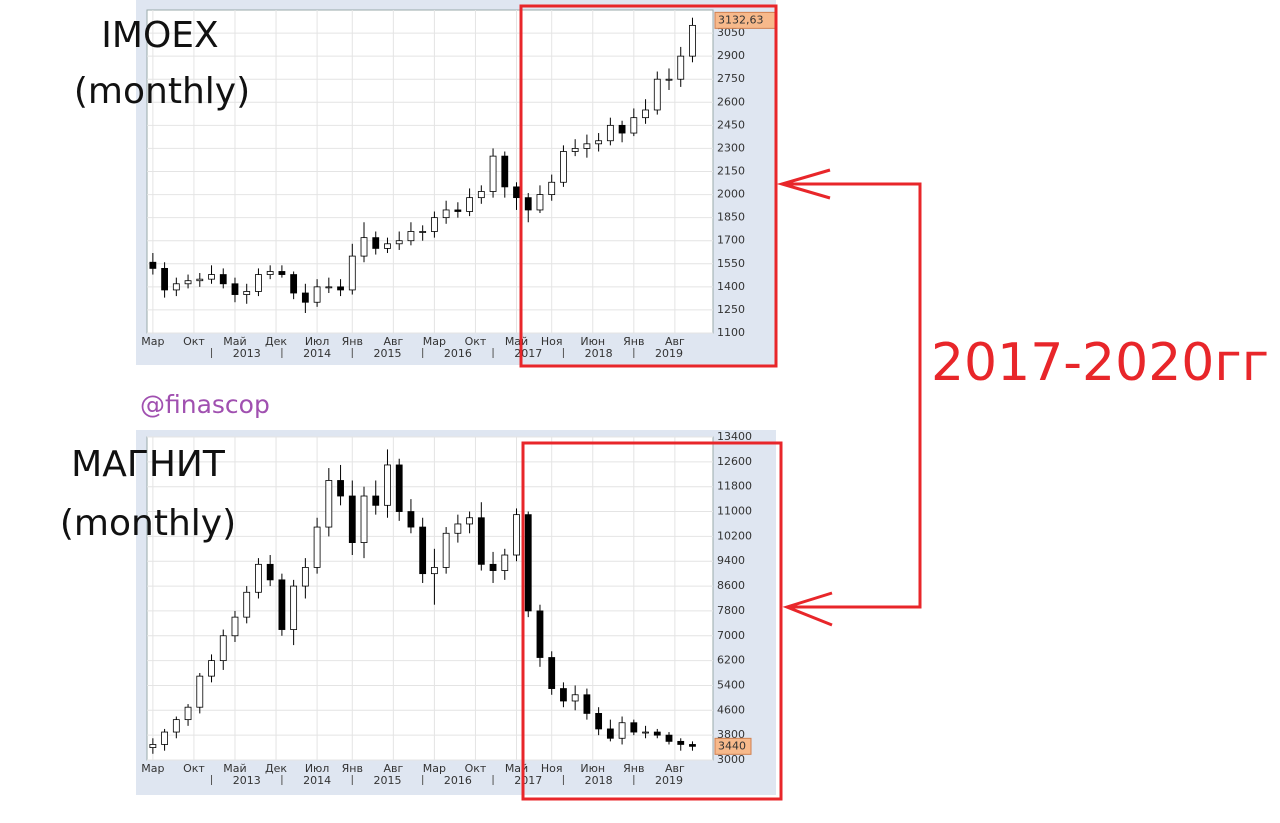 The height and width of the screenshot is (823, 1280). Describe the element at coordinates (731, 78) in the screenshot. I see `y-tick-label: 2750` at that location.